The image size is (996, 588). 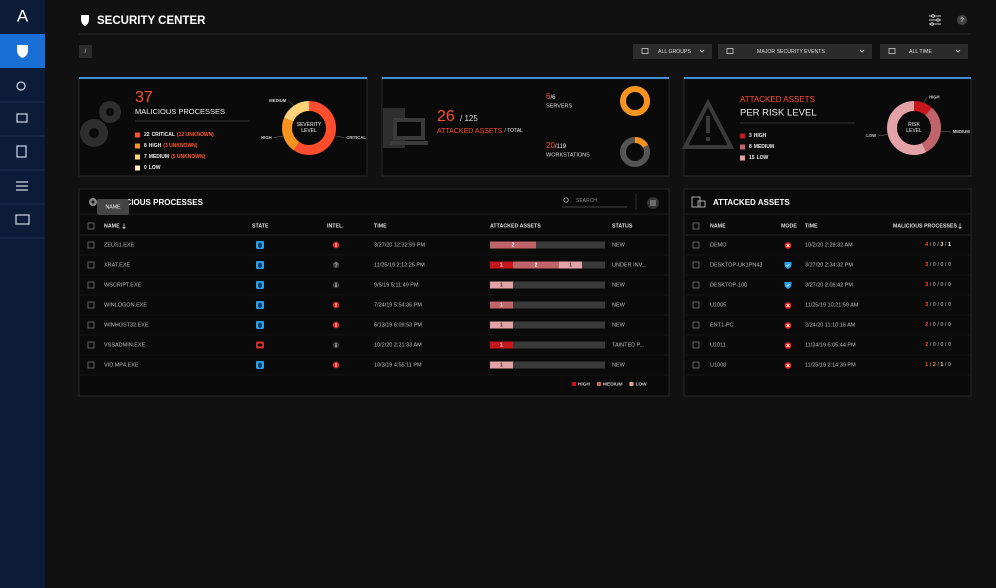 What do you see at coordinates (399, 245) in the screenshot?
I see `process-time: 3/27/20 12:32:59 PM` at bounding box center [399, 245].